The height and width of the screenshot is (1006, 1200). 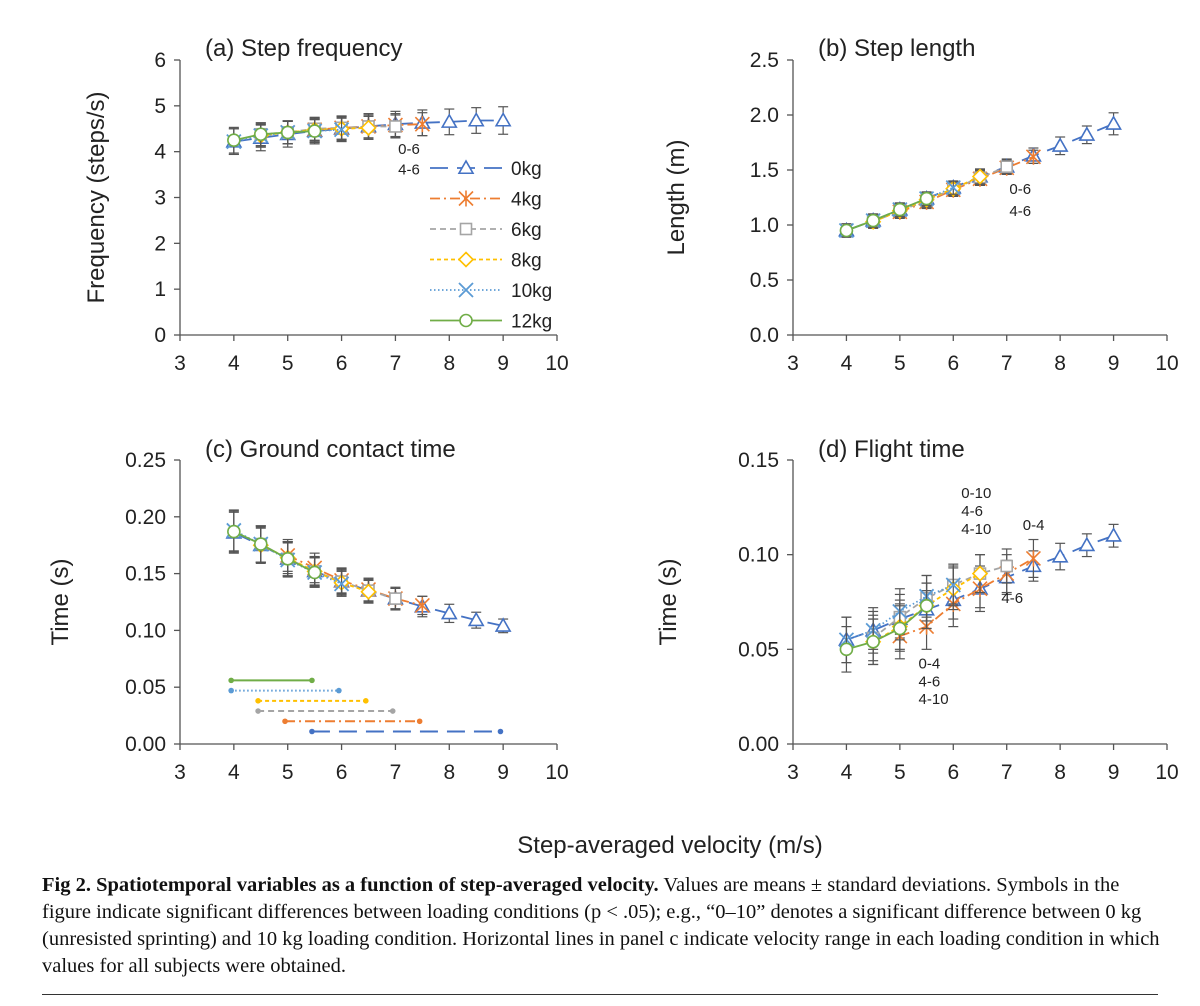 What do you see at coordinates (896, 48) in the screenshot?
I see `panel-title: (b) Step length` at bounding box center [896, 48].